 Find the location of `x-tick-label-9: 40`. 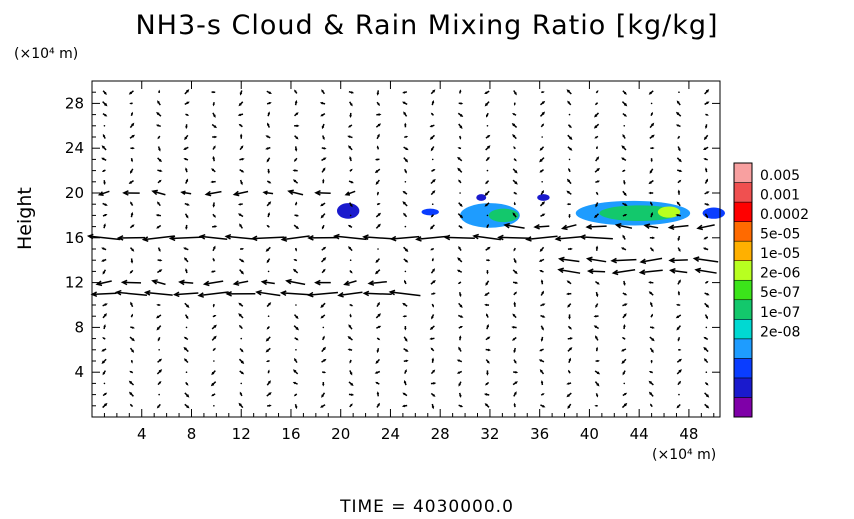

x-tick-label-9: 40 is located at coordinates (589, 434).